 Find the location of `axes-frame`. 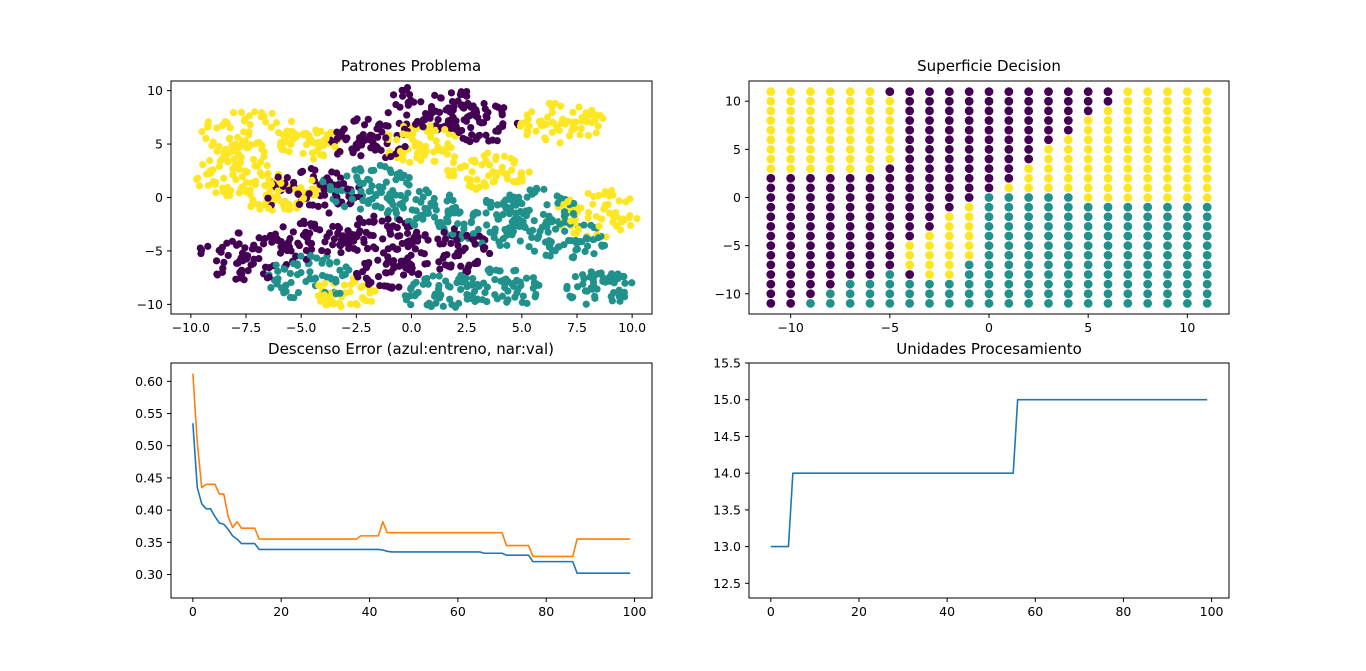

axes-frame is located at coordinates (411, 480).